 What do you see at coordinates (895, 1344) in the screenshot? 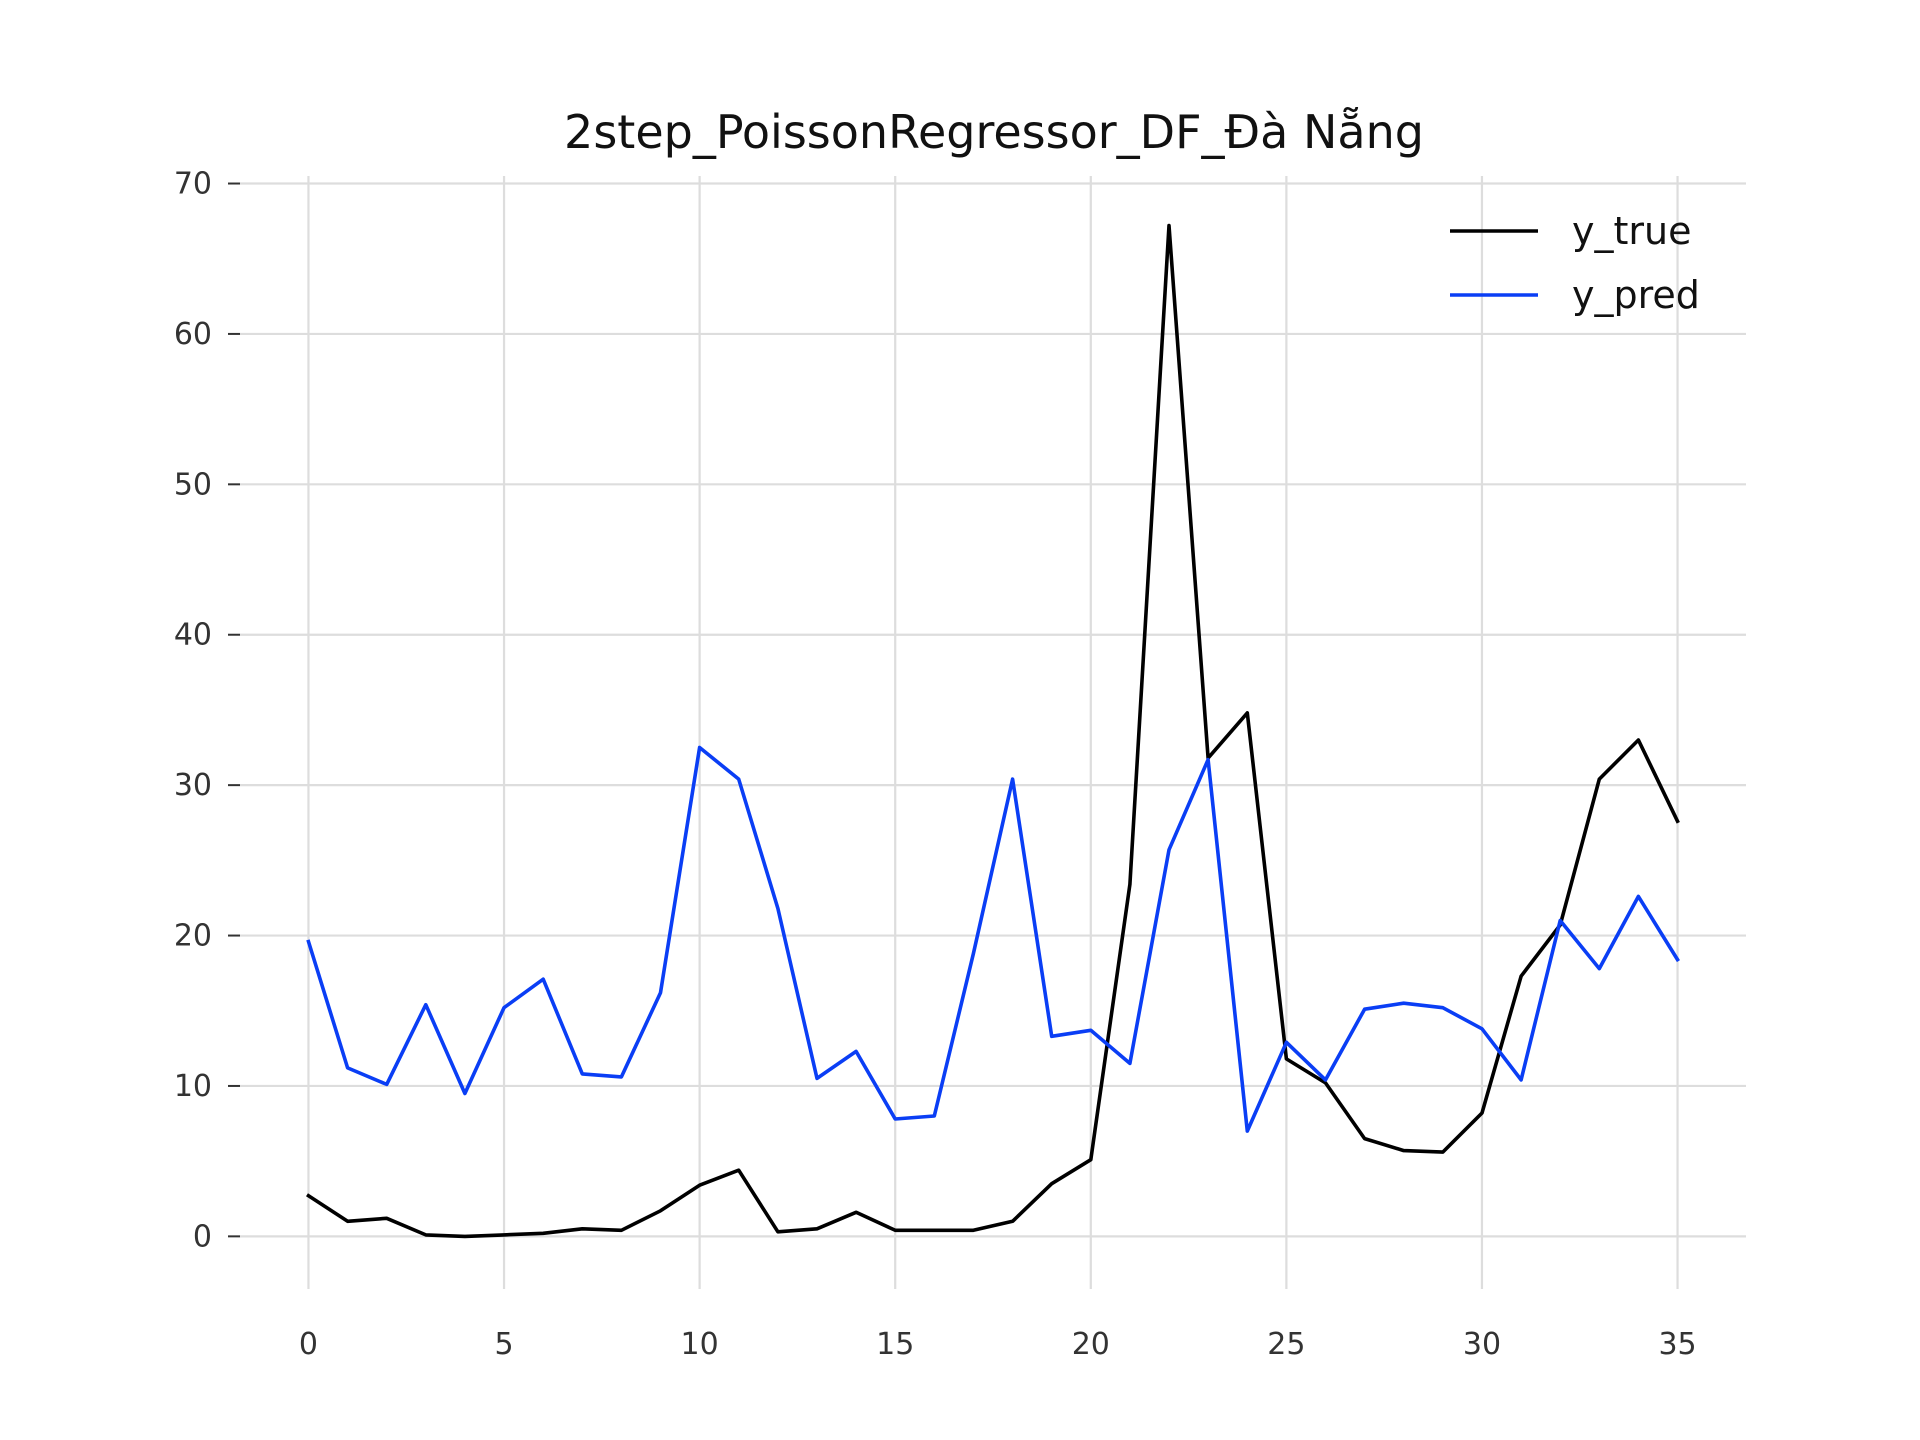
I see `x-tick-label: 15` at bounding box center [895, 1344].